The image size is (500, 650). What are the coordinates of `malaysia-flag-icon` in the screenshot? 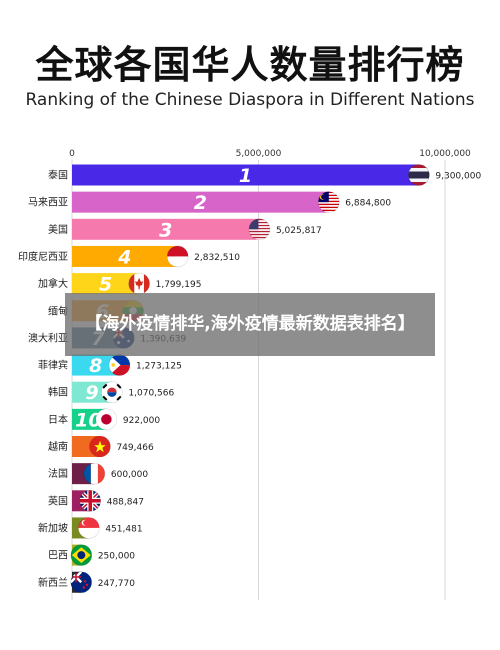 It's located at (329, 202).